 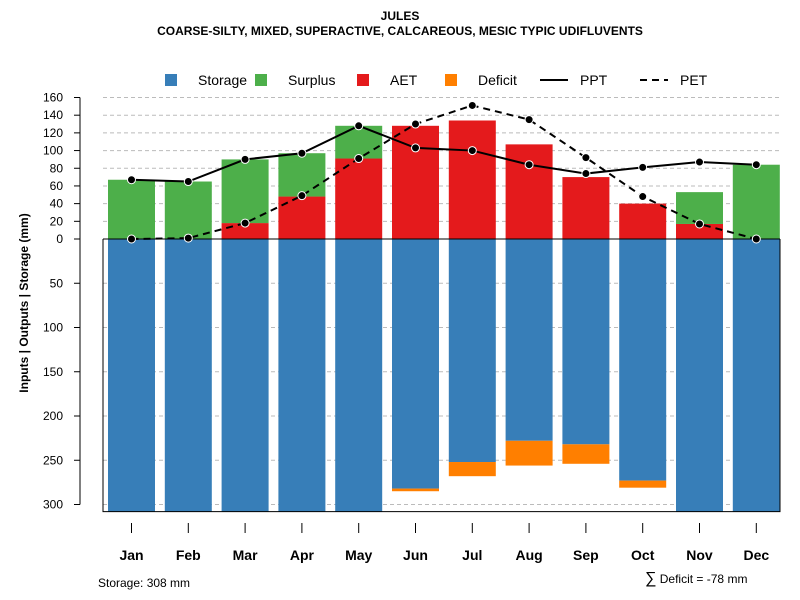 What do you see at coordinates (57, 204) in the screenshot?
I see `y-tick-label: 40` at bounding box center [57, 204].